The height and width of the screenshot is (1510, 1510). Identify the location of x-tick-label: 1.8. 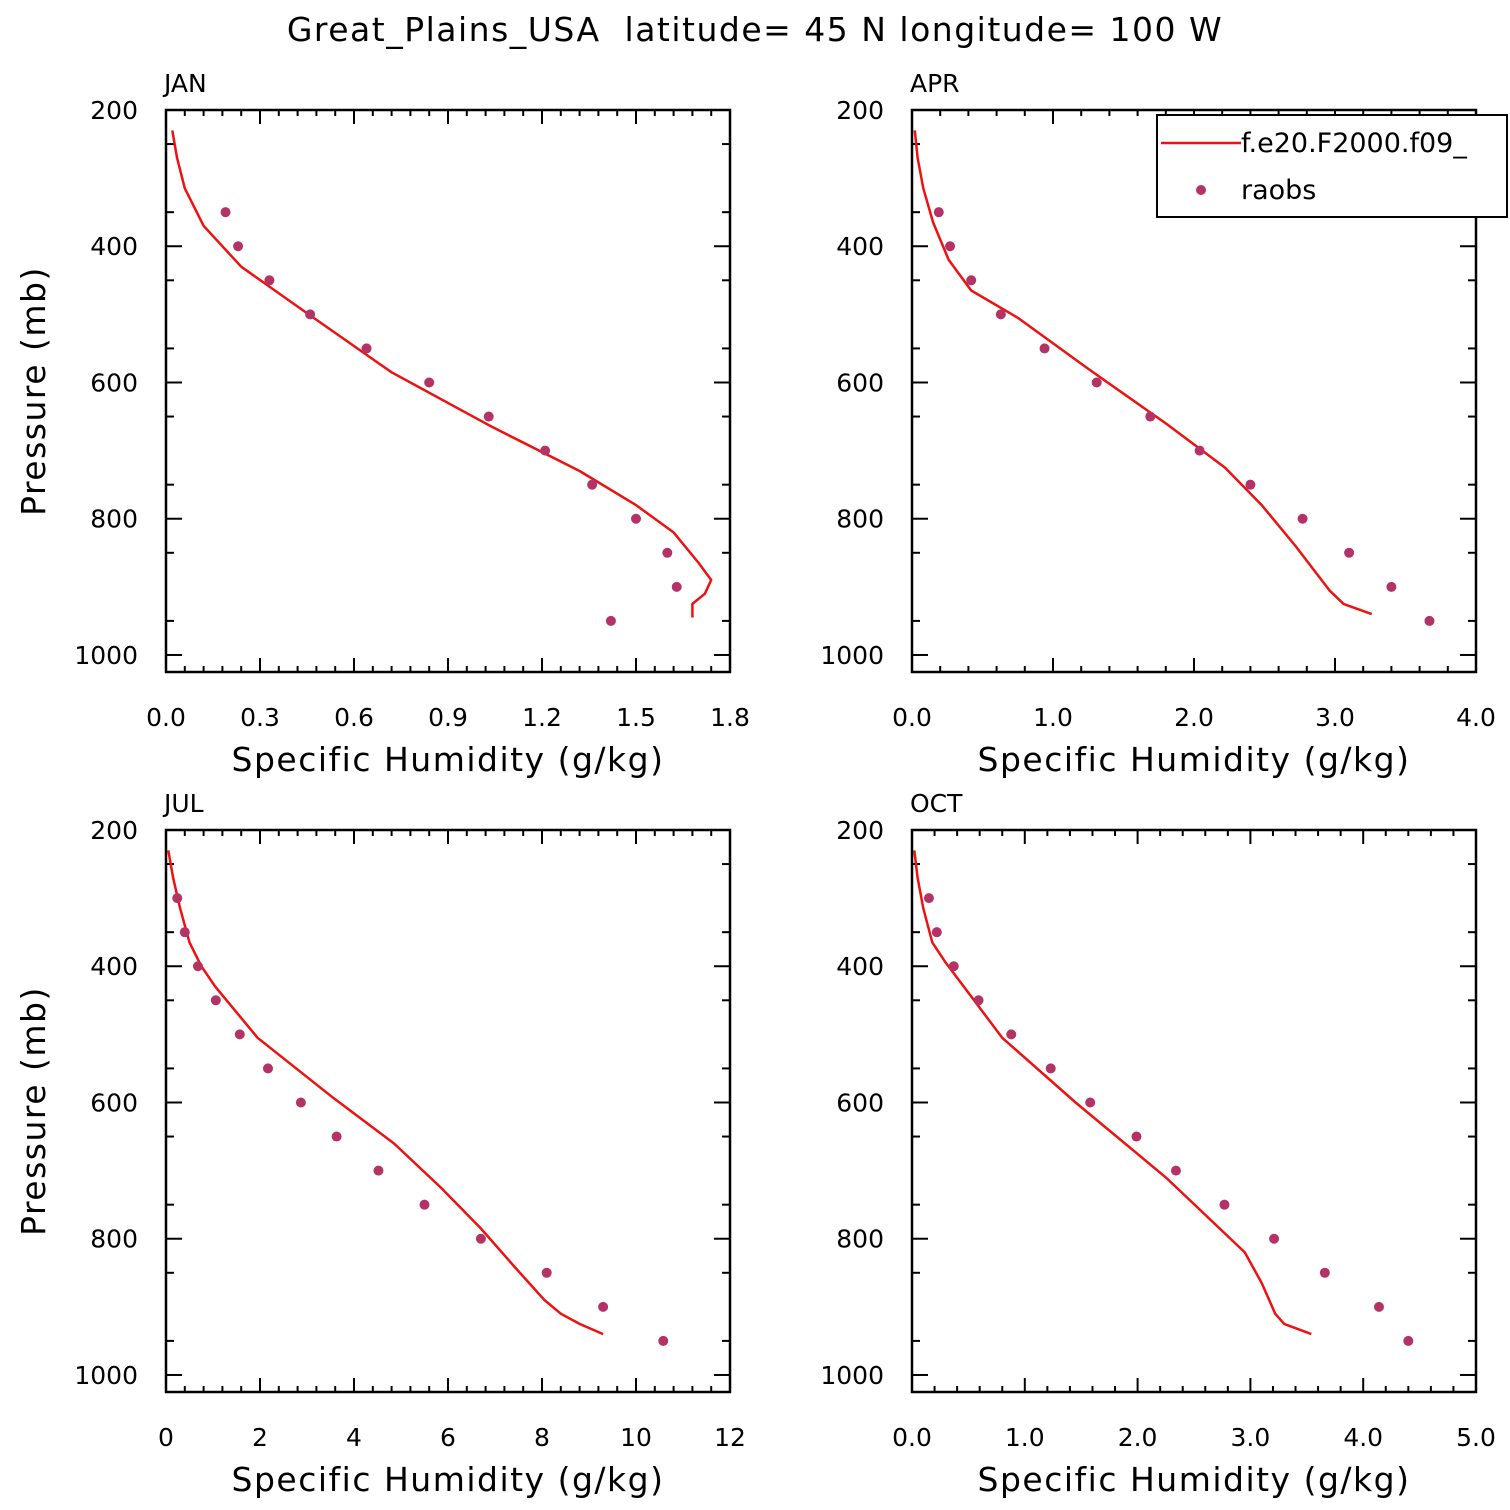
(730, 717).